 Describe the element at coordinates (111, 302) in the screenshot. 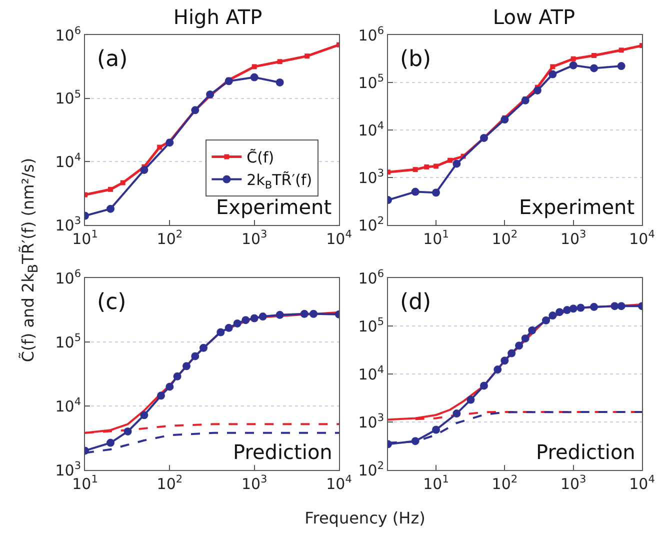

I see `annotation: (c)` at that location.